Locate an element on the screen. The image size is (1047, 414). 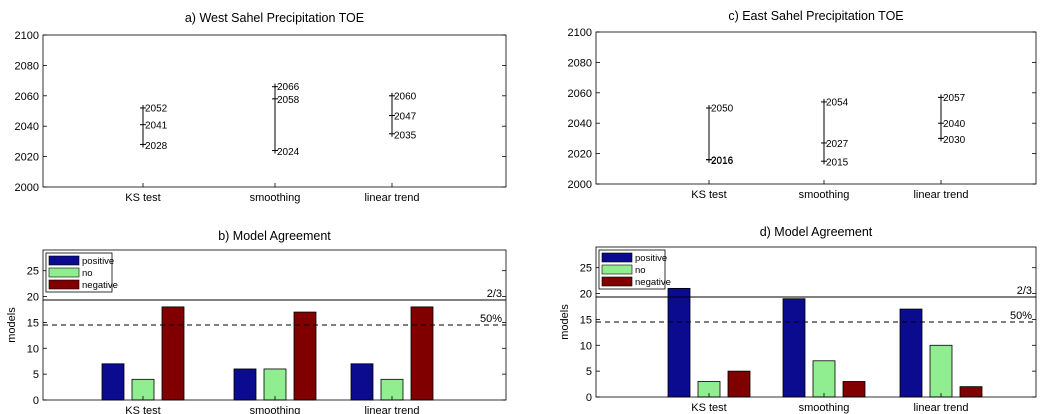
toe-mid-label: 2027 is located at coordinates (837, 144).